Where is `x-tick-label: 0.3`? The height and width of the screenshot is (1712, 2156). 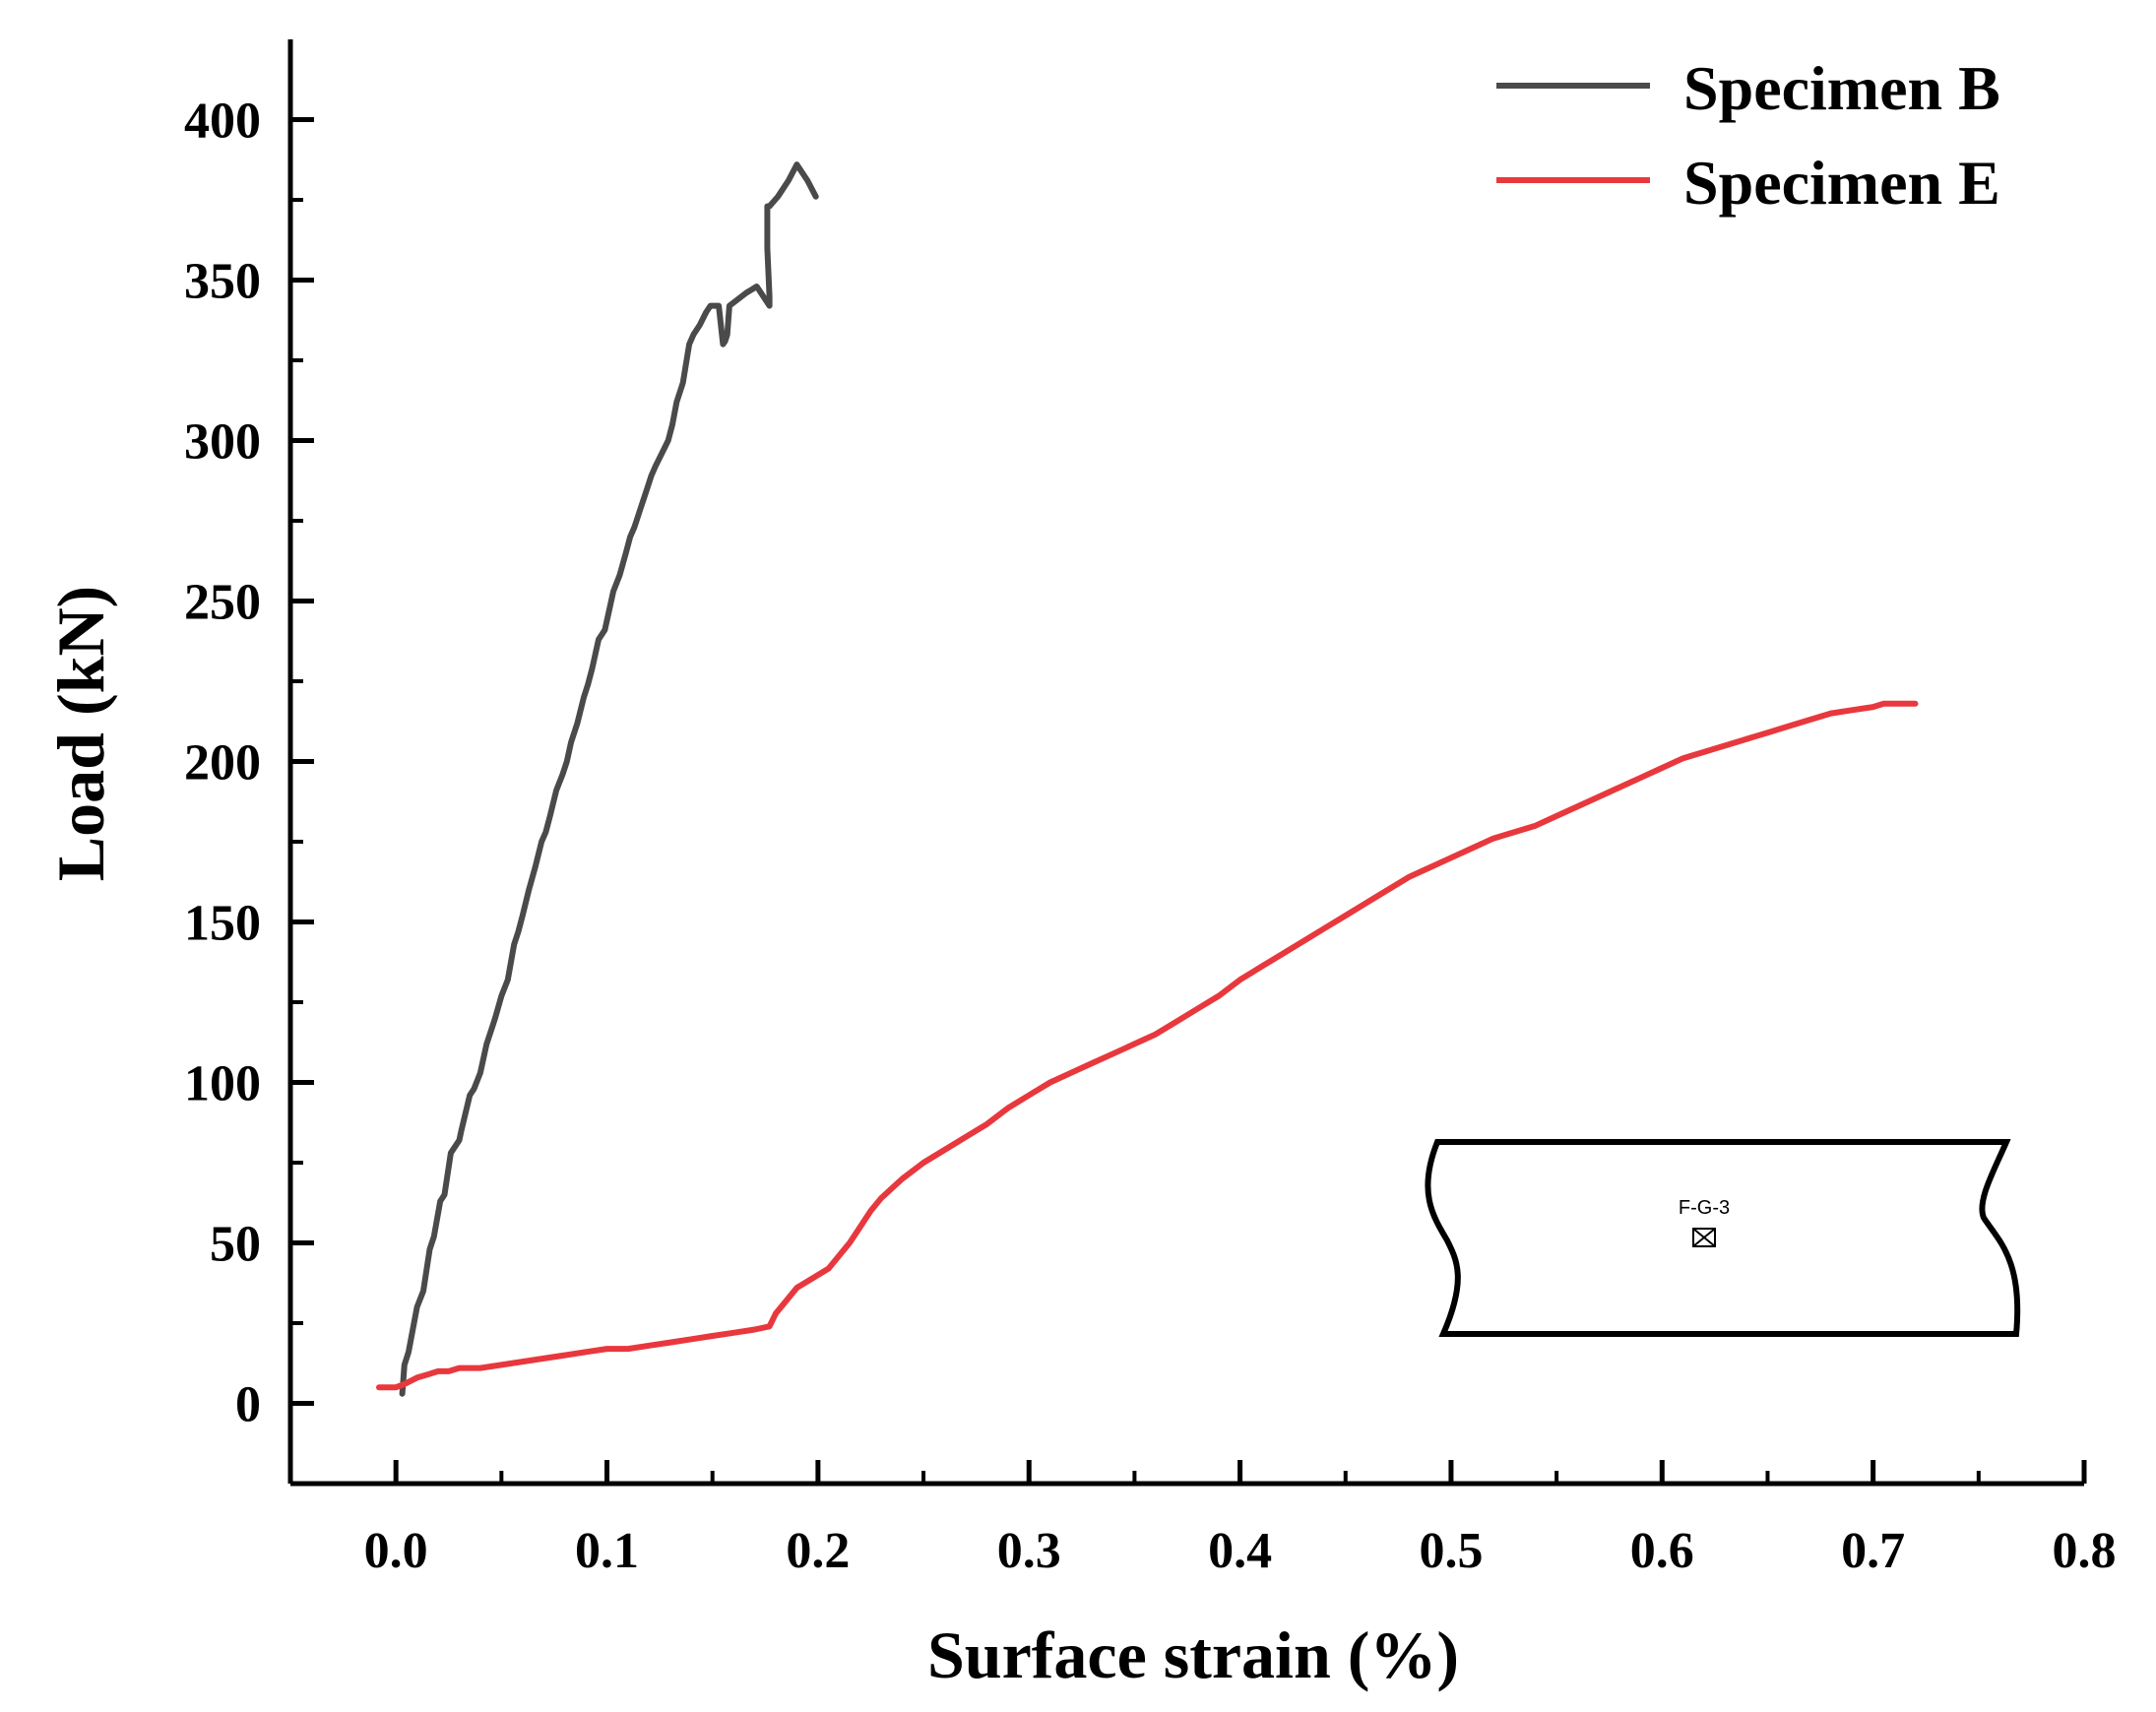
x-tick-label: 0.3 is located at coordinates (1029, 1551).